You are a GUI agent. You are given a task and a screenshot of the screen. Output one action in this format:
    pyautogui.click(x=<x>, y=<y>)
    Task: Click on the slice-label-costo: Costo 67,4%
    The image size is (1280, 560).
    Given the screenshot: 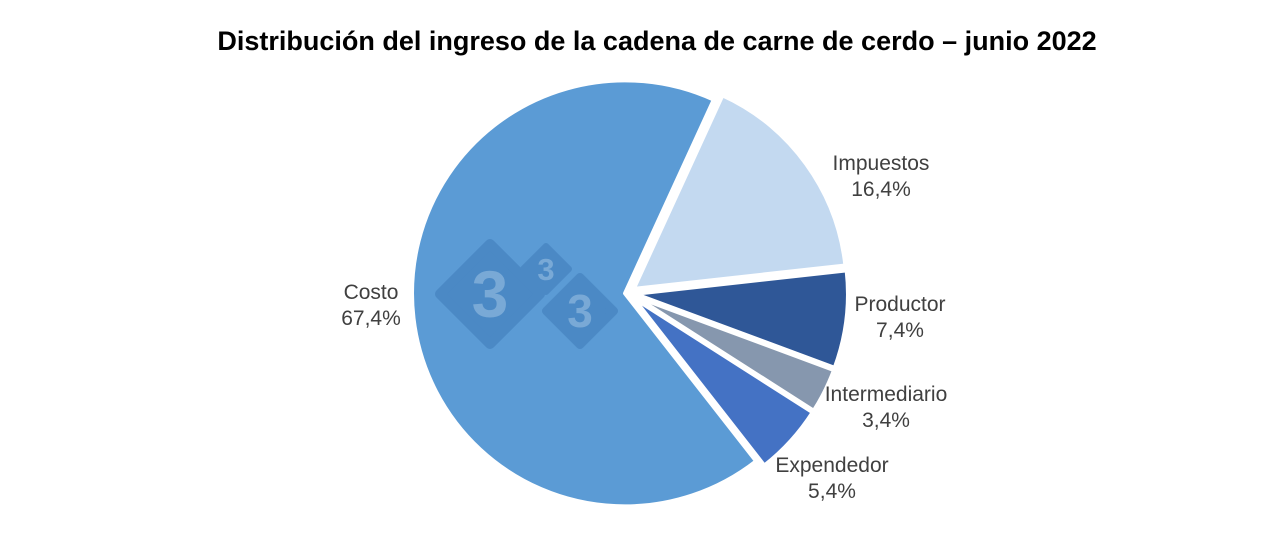 What is the action you would take?
    pyautogui.click(x=371, y=306)
    